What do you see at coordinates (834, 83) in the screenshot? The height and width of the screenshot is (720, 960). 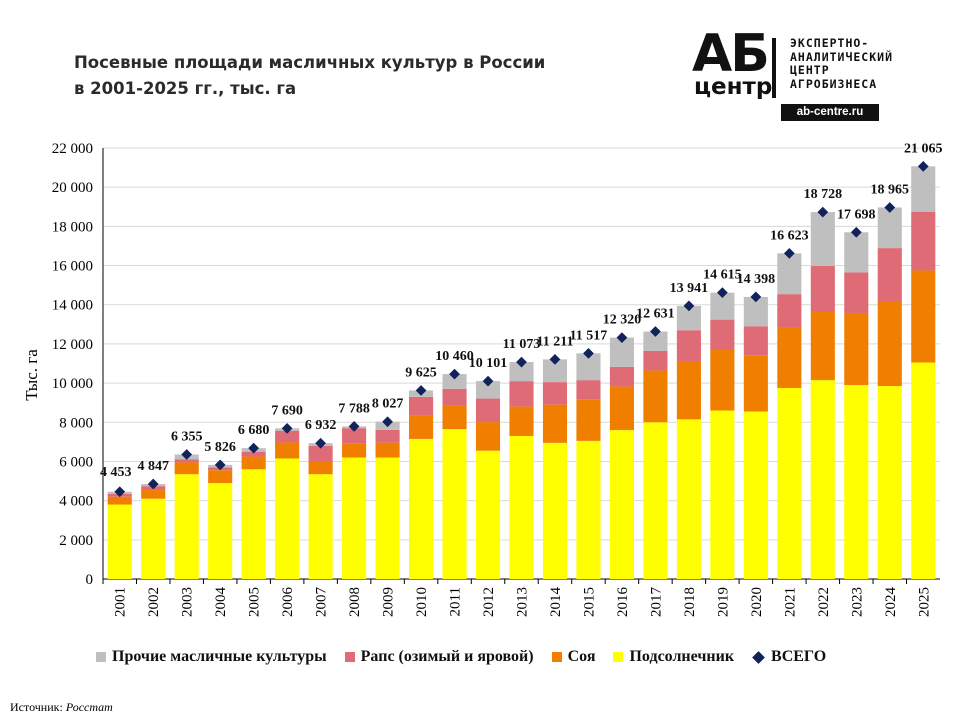 I see `logo-text-line: АГРОБИЗНЕСА` at bounding box center [834, 83].